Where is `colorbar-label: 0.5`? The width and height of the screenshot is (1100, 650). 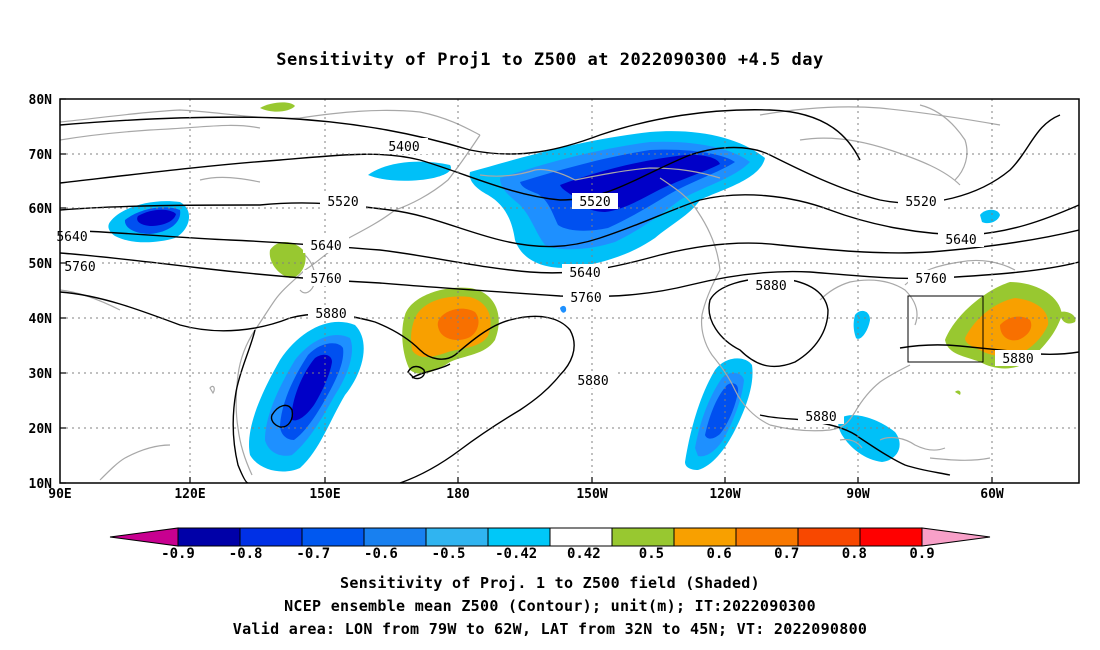 colorbar-label: 0.5 is located at coordinates (651, 554).